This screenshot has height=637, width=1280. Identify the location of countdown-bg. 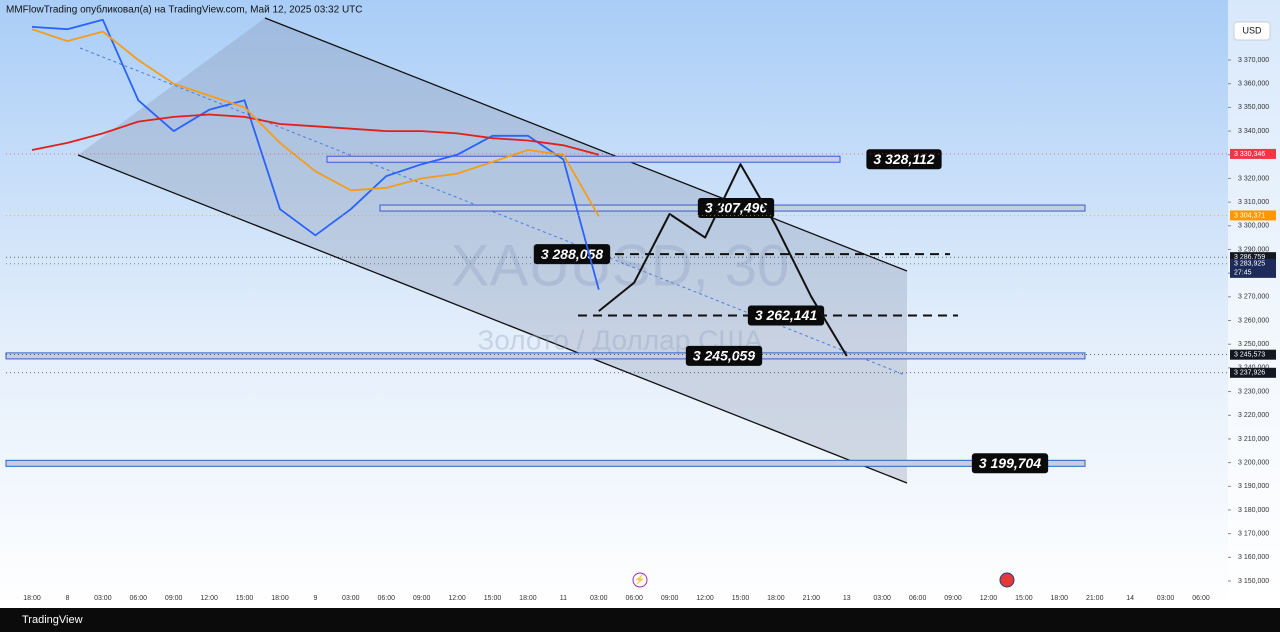
(1253, 272).